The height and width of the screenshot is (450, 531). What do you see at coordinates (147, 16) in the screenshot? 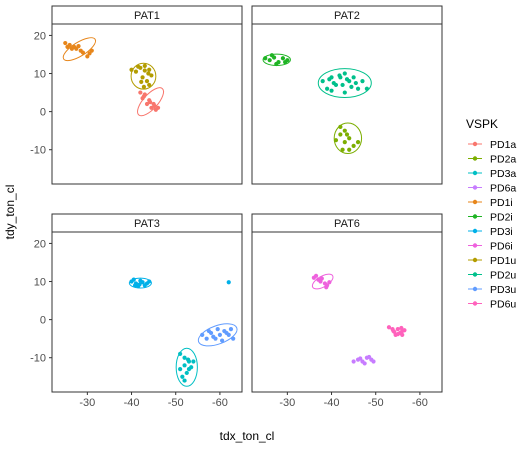
I see `facet-strip-label: PAT1` at bounding box center [147, 16].